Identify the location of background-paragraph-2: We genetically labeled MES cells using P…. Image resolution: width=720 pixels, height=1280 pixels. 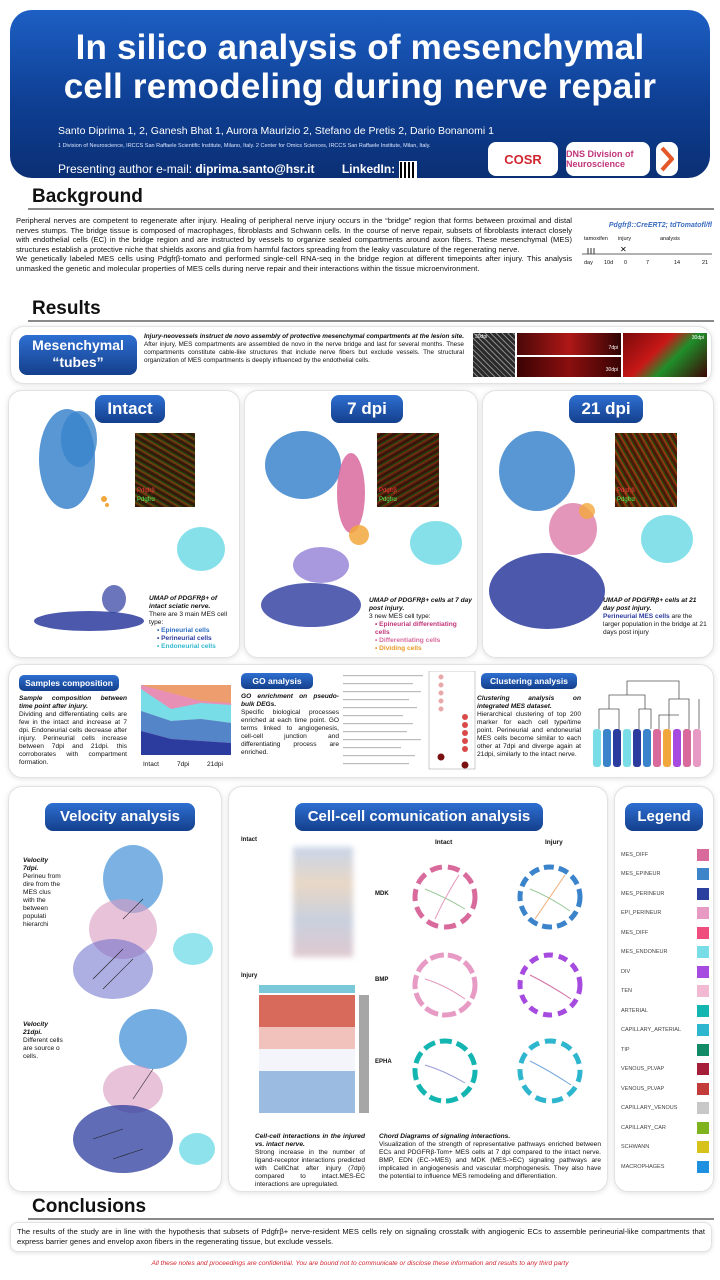
(294, 263).